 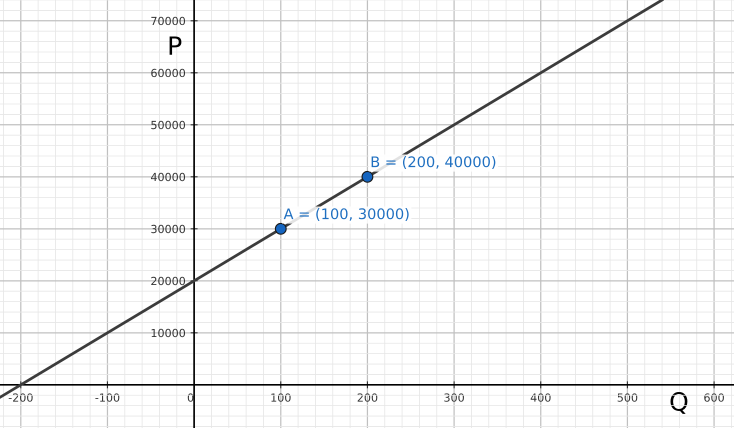 What do you see at coordinates (168, 21) in the screenshot?
I see `y-tick-label: 70000` at bounding box center [168, 21].